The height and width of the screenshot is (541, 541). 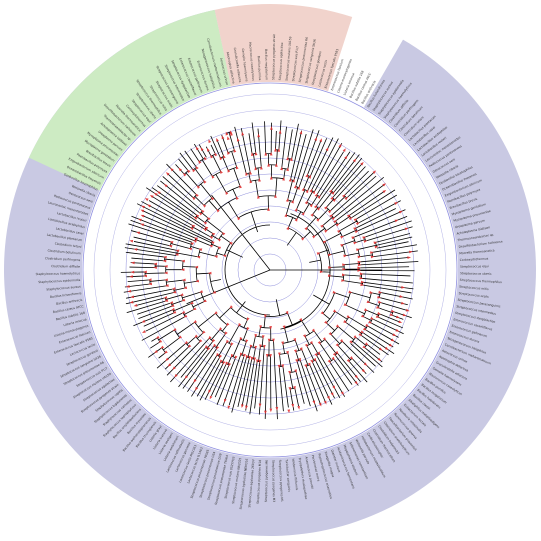 I want to click on leaf-label: Staphylococcus haemolyticus, so click(x=58, y=273).